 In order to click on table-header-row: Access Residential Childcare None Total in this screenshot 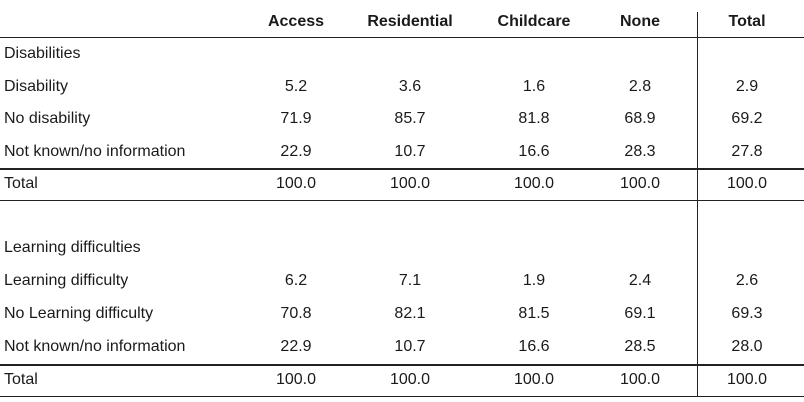, I will do `click(402, 22)`.